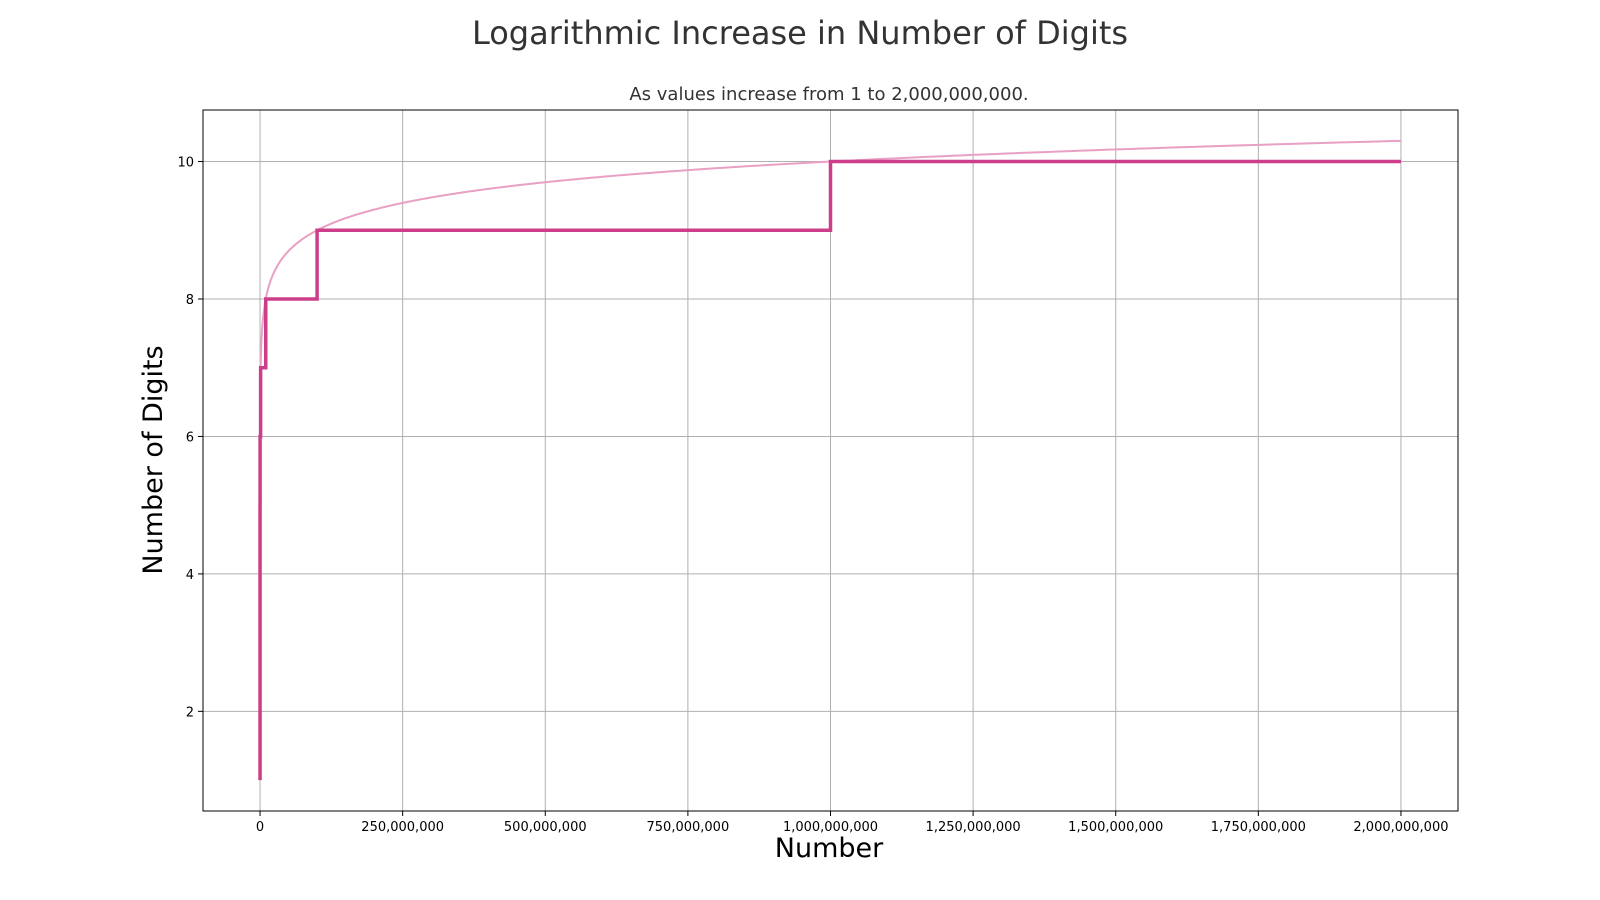  What do you see at coordinates (260, 827) in the screenshot?
I see `x-tick-label: 0` at bounding box center [260, 827].